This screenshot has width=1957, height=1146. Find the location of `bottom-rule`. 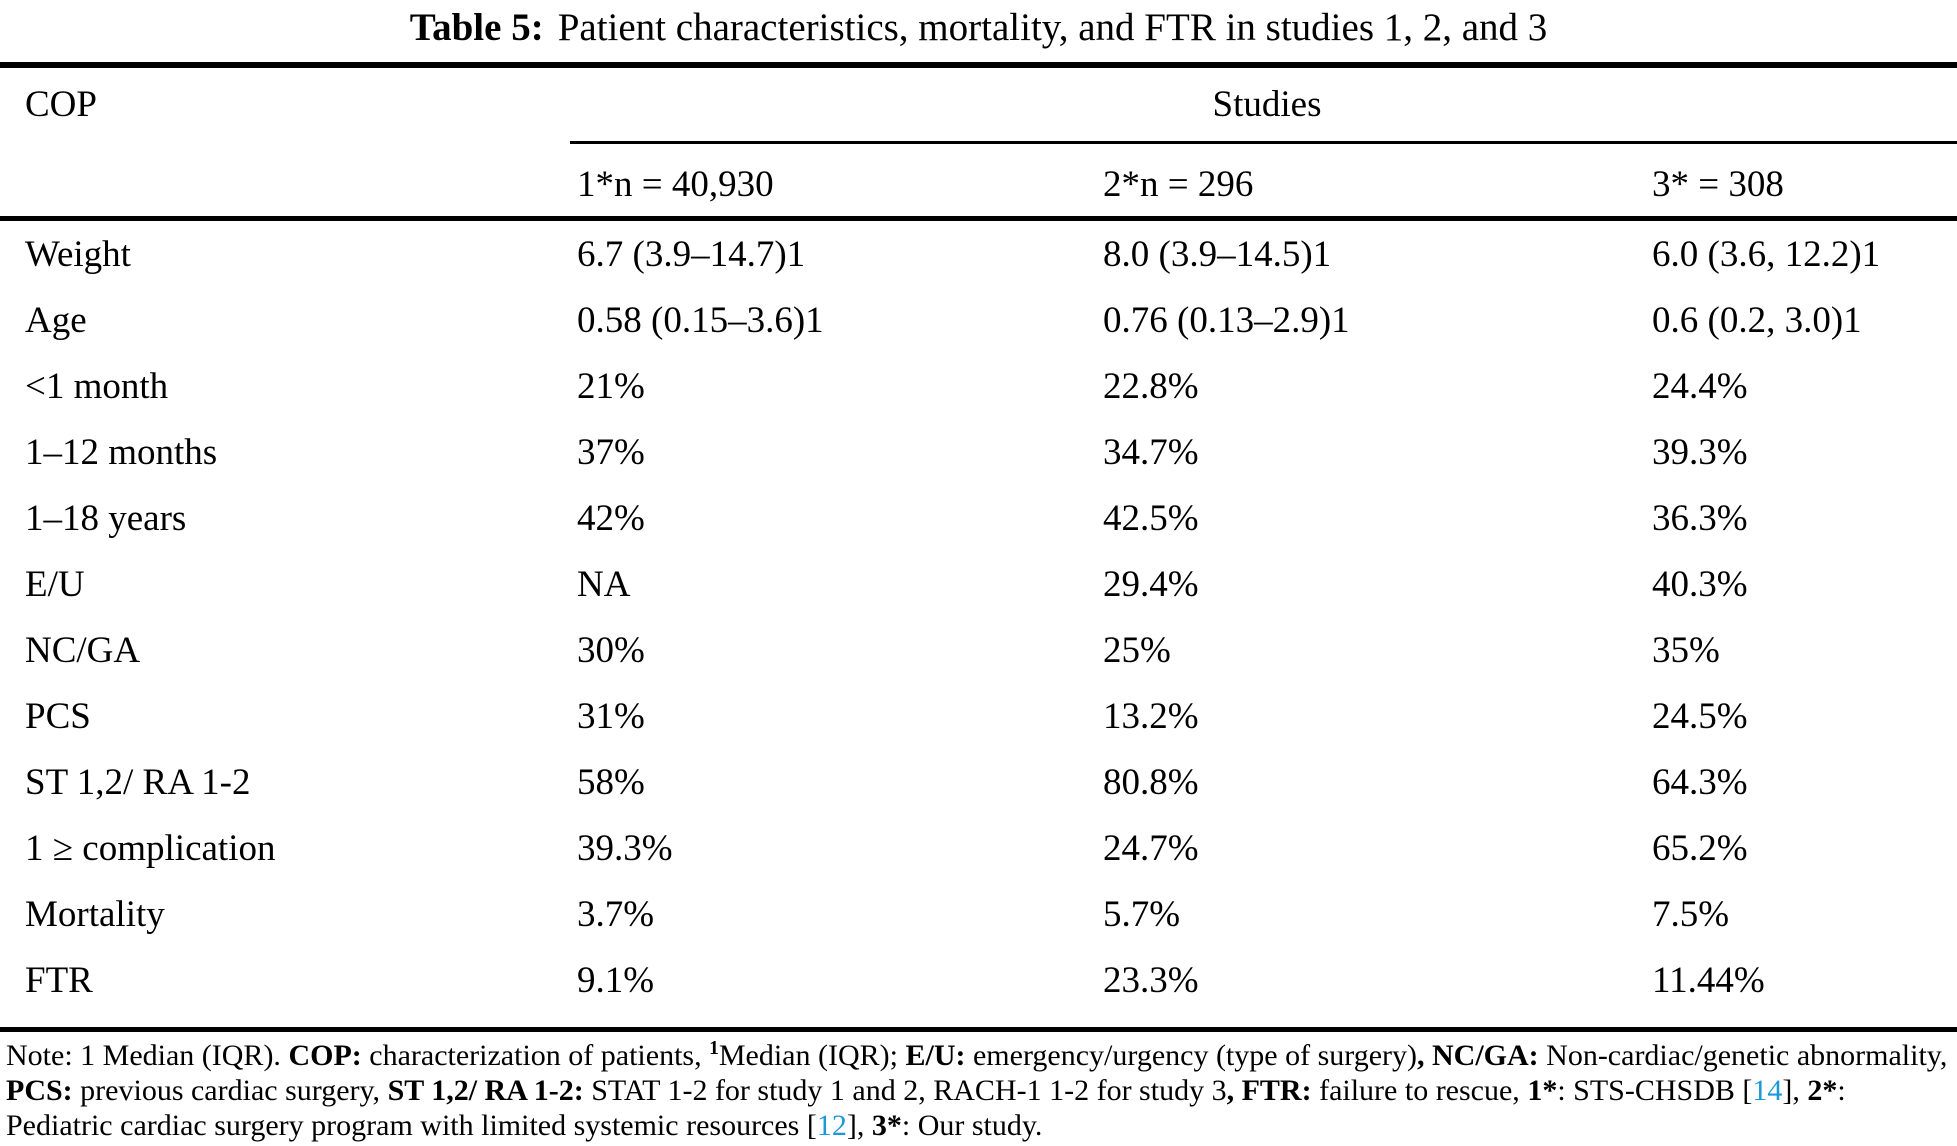

bottom-rule is located at coordinates (978, 1029).